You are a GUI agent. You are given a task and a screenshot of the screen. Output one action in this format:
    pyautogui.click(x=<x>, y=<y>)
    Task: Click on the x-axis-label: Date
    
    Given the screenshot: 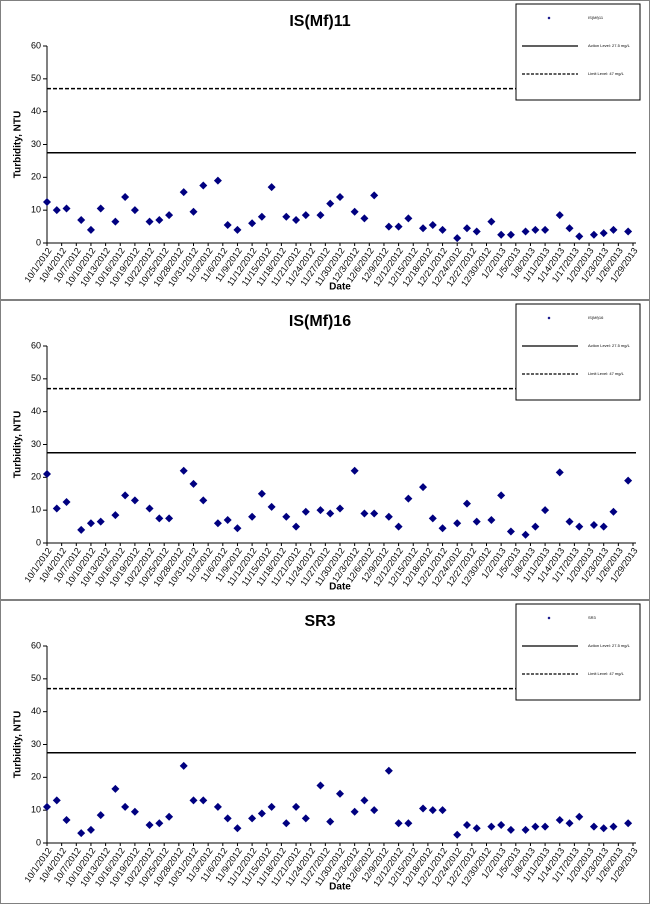 What is the action you would take?
    pyautogui.click(x=340, y=587)
    